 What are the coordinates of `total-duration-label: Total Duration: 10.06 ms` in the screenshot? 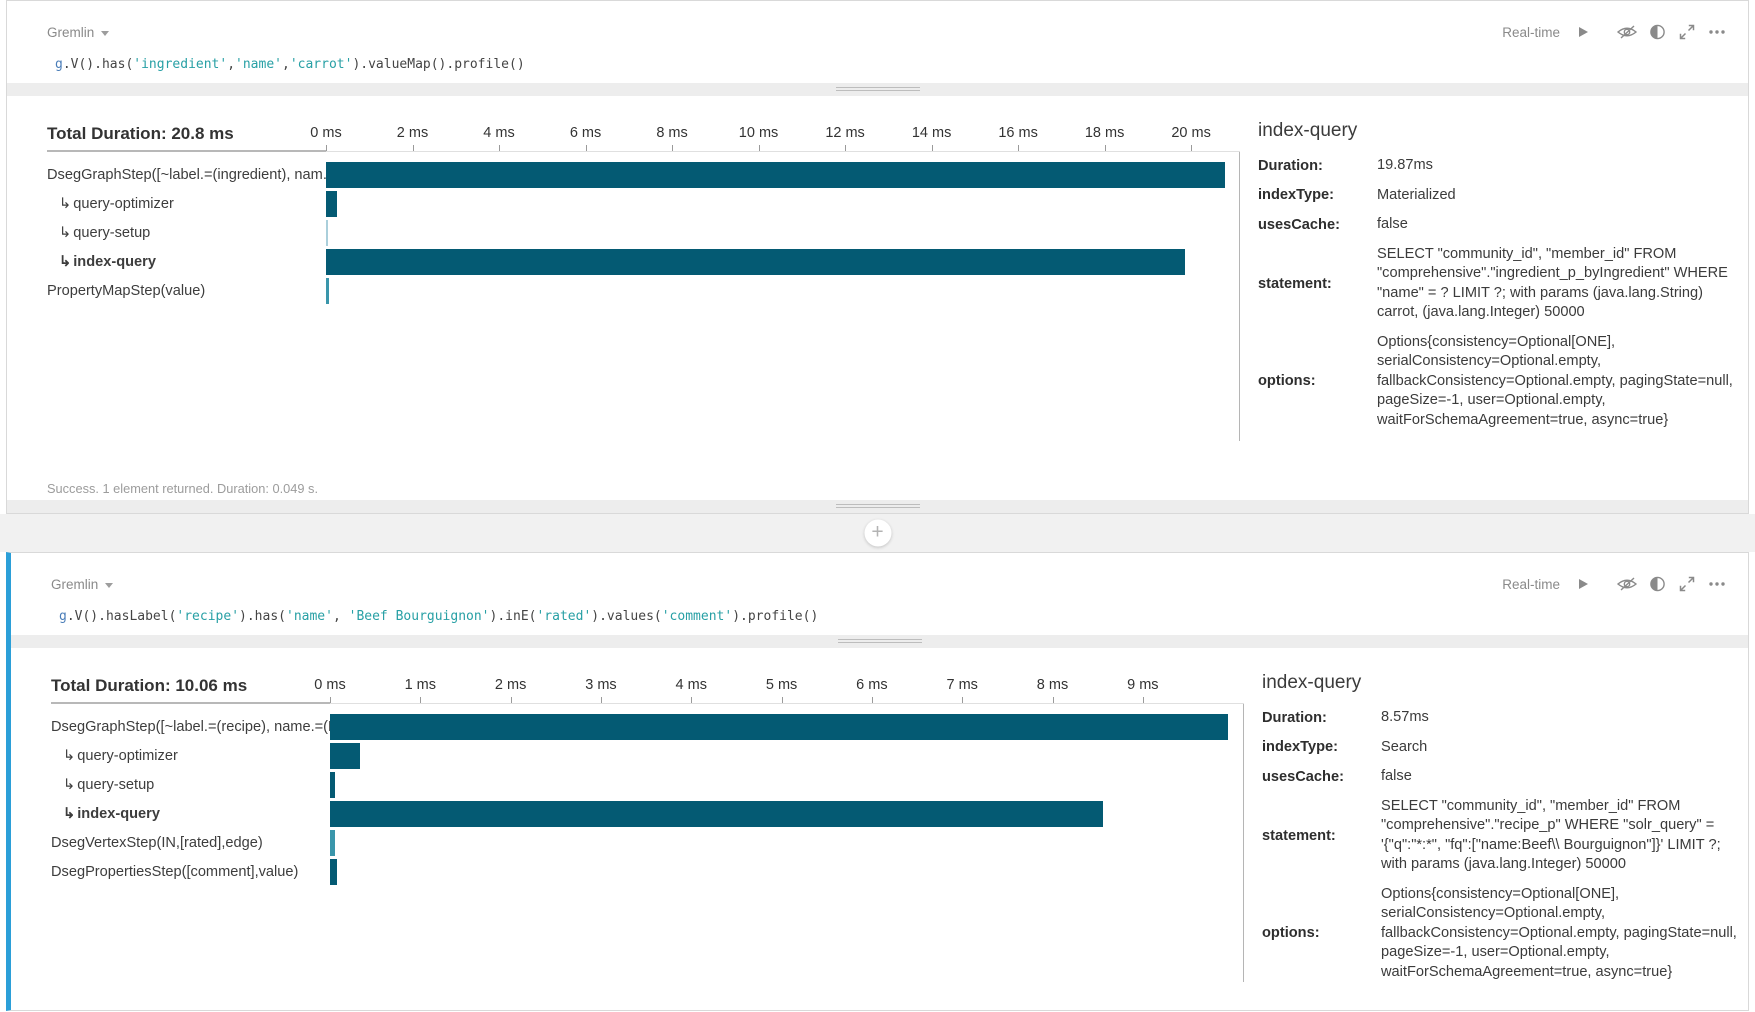 It's located at (190, 688).